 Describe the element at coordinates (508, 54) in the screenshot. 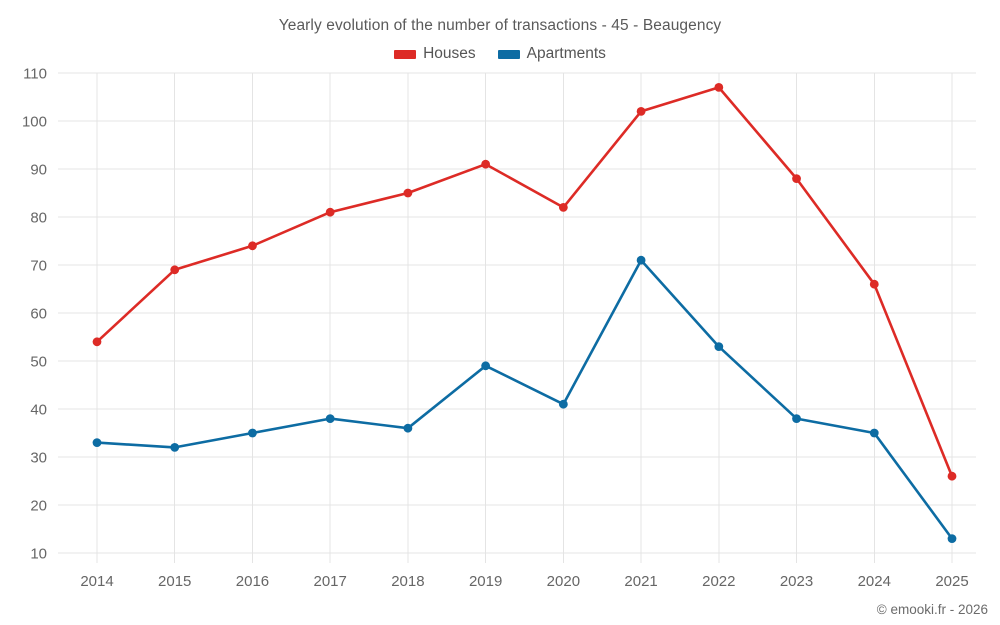

I see `legend-swatch-apartments` at that location.